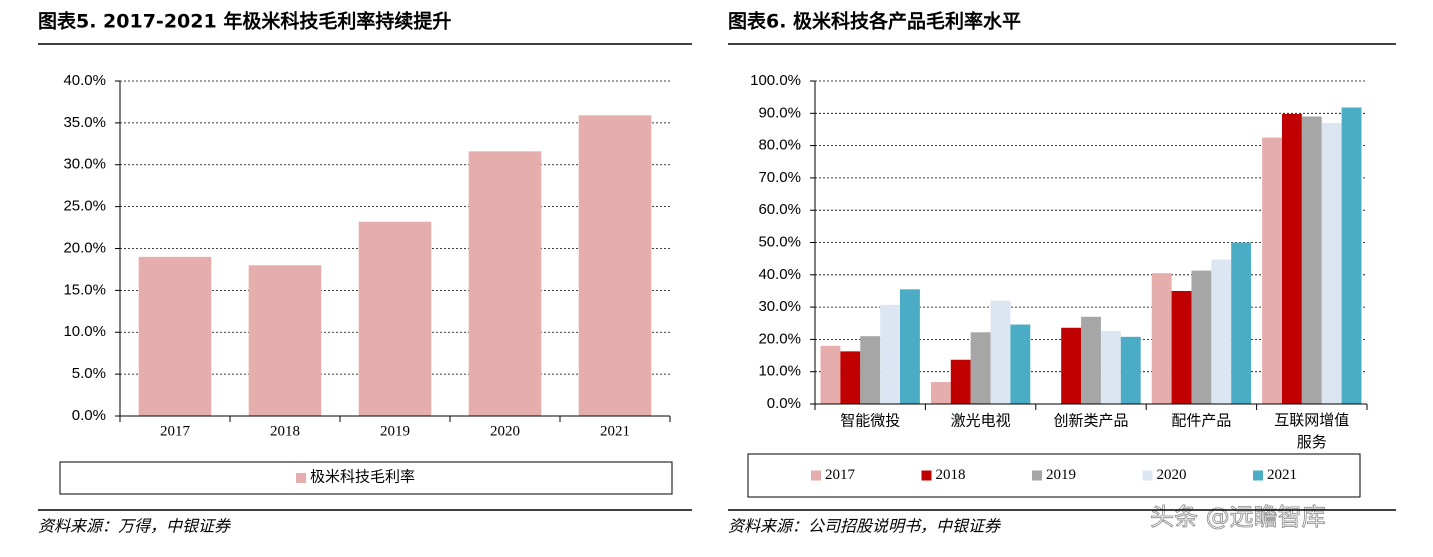 The width and height of the screenshot is (1433, 557). Describe the element at coordinates (870, 420) in the screenshot. I see `x-tick-label: 智能微投` at that location.